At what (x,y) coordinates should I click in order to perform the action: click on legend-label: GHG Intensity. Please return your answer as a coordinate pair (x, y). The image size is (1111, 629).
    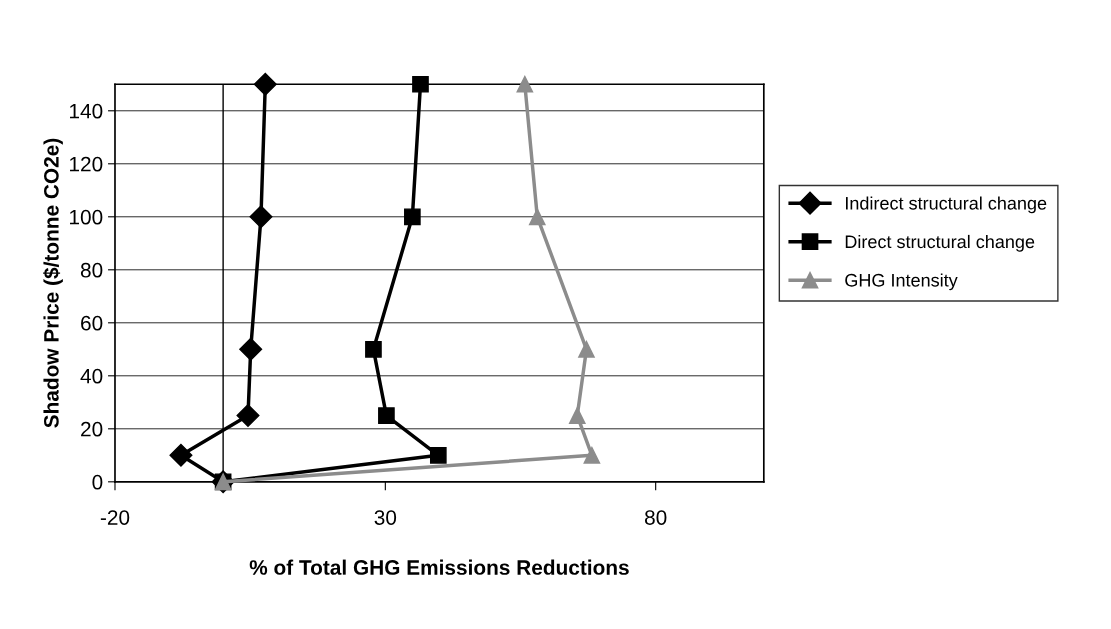
    Looking at the image, I should click on (901, 282).